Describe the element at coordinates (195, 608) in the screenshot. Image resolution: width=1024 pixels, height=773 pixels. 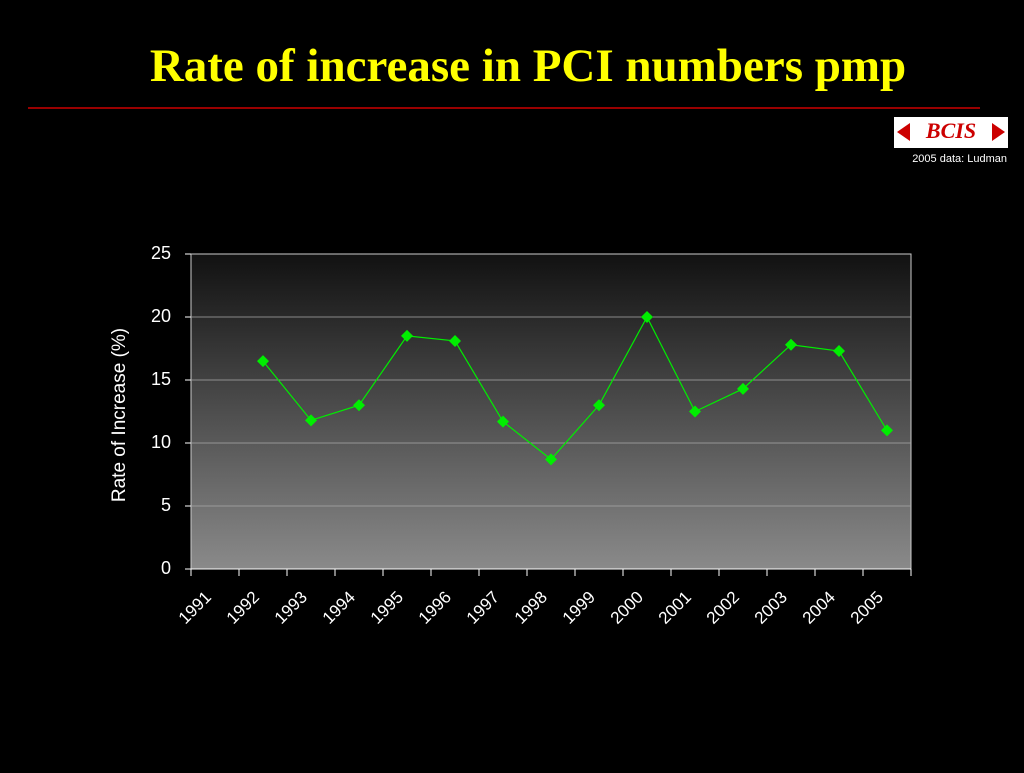
I see `x-tick-label: 1991` at that location.